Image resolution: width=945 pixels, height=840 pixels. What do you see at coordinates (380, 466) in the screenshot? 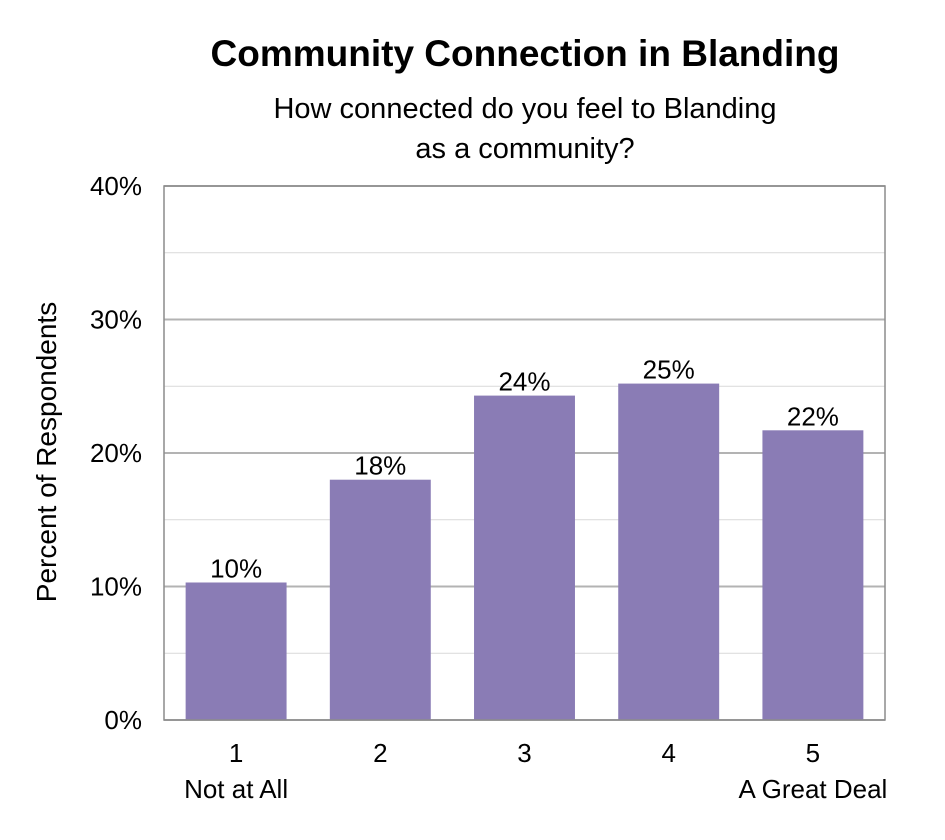
I see `data-label: 18%` at bounding box center [380, 466].